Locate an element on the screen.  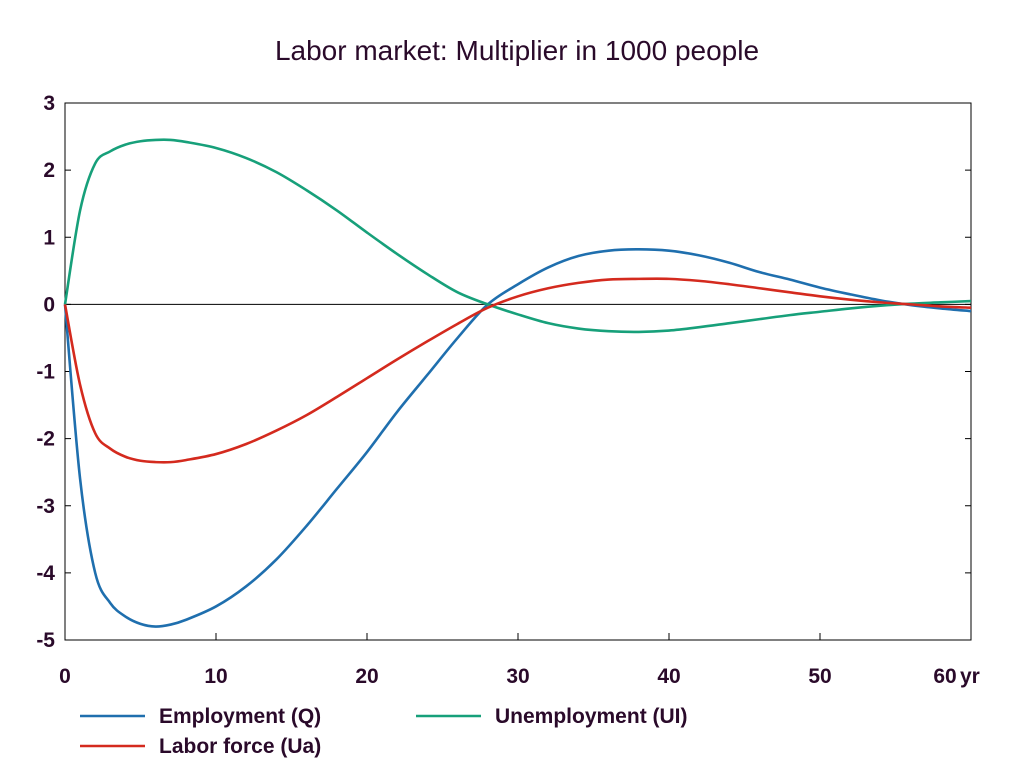
y-tick-label: 3 is located at coordinates (49, 103).